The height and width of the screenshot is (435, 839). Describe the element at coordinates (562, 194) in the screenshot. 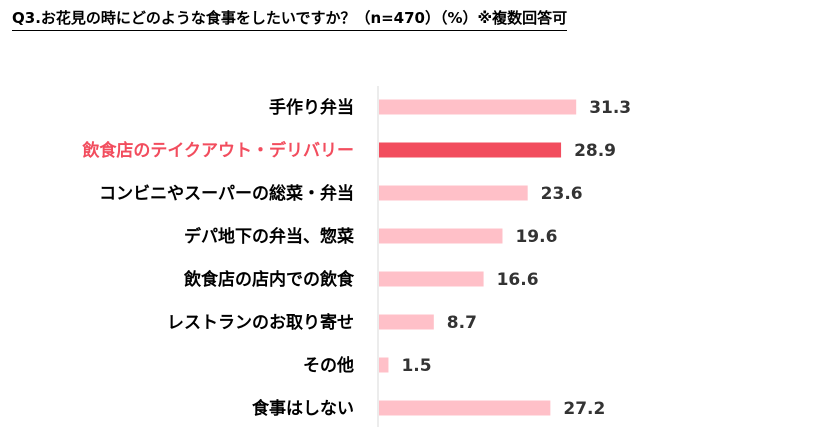

I see `data-label: 23.6` at that location.